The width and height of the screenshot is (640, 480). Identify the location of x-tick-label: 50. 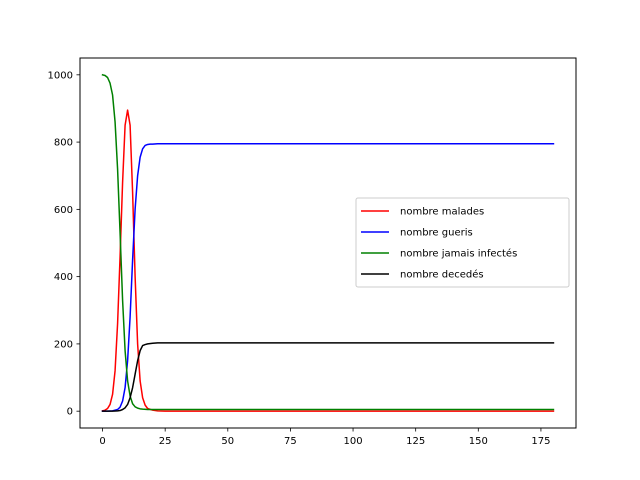
(227, 441).